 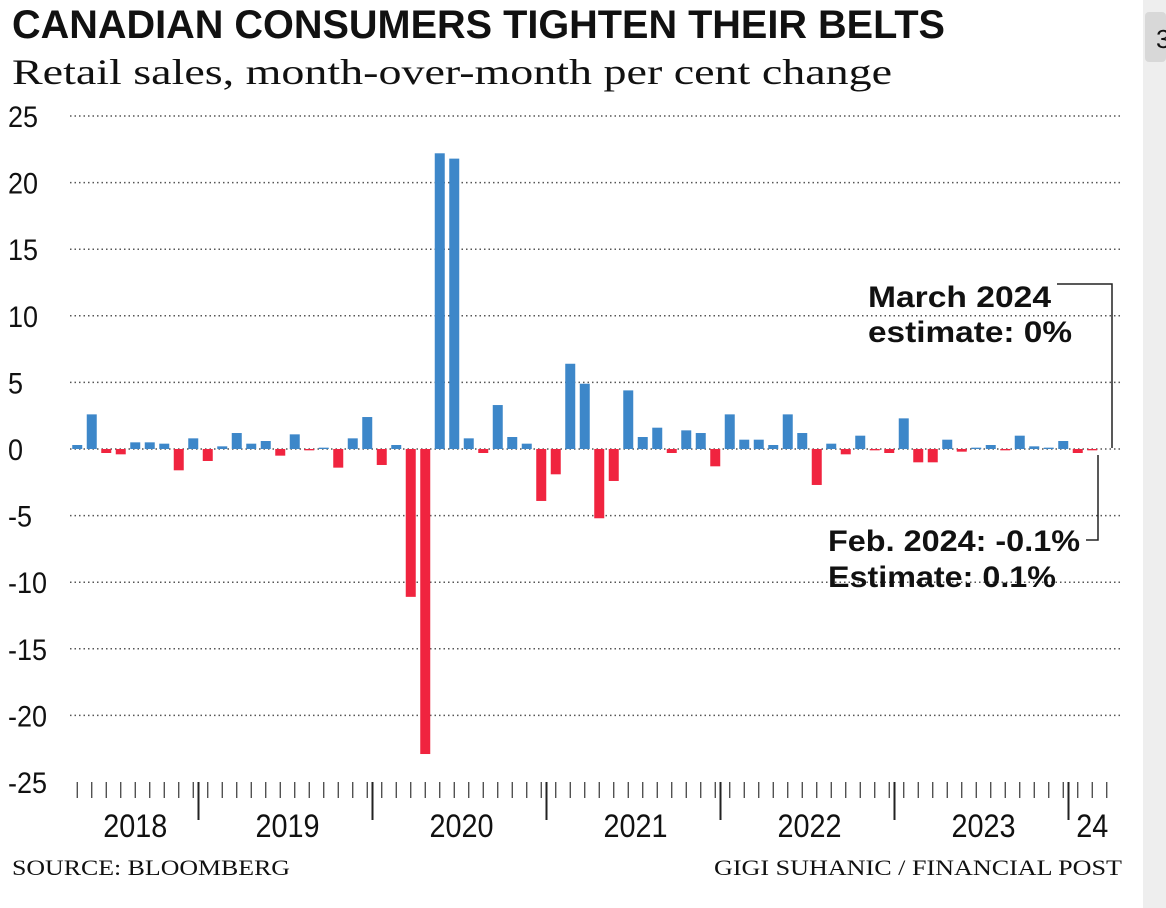 What do you see at coordinates (151, 867) in the screenshot?
I see `source: SOURCE: BLOOMBERG` at bounding box center [151, 867].